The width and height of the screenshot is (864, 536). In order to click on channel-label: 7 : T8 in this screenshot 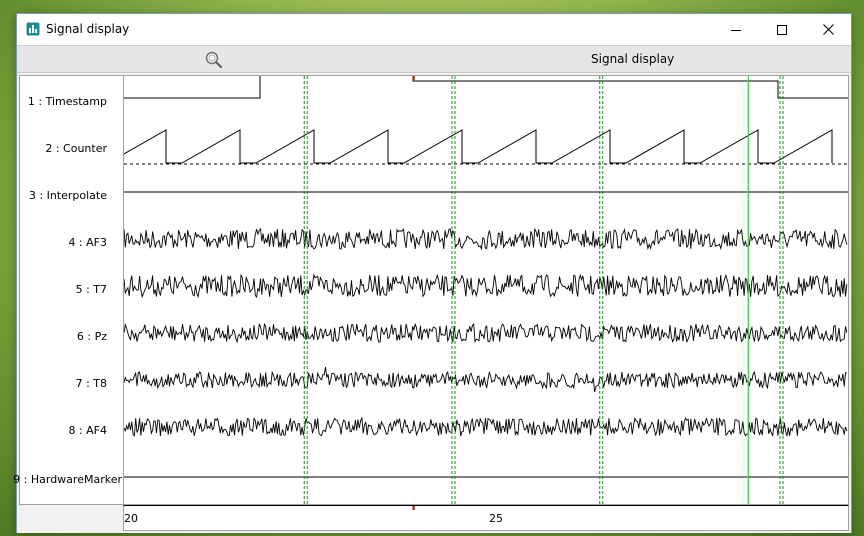, I will do `click(91, 383)`.